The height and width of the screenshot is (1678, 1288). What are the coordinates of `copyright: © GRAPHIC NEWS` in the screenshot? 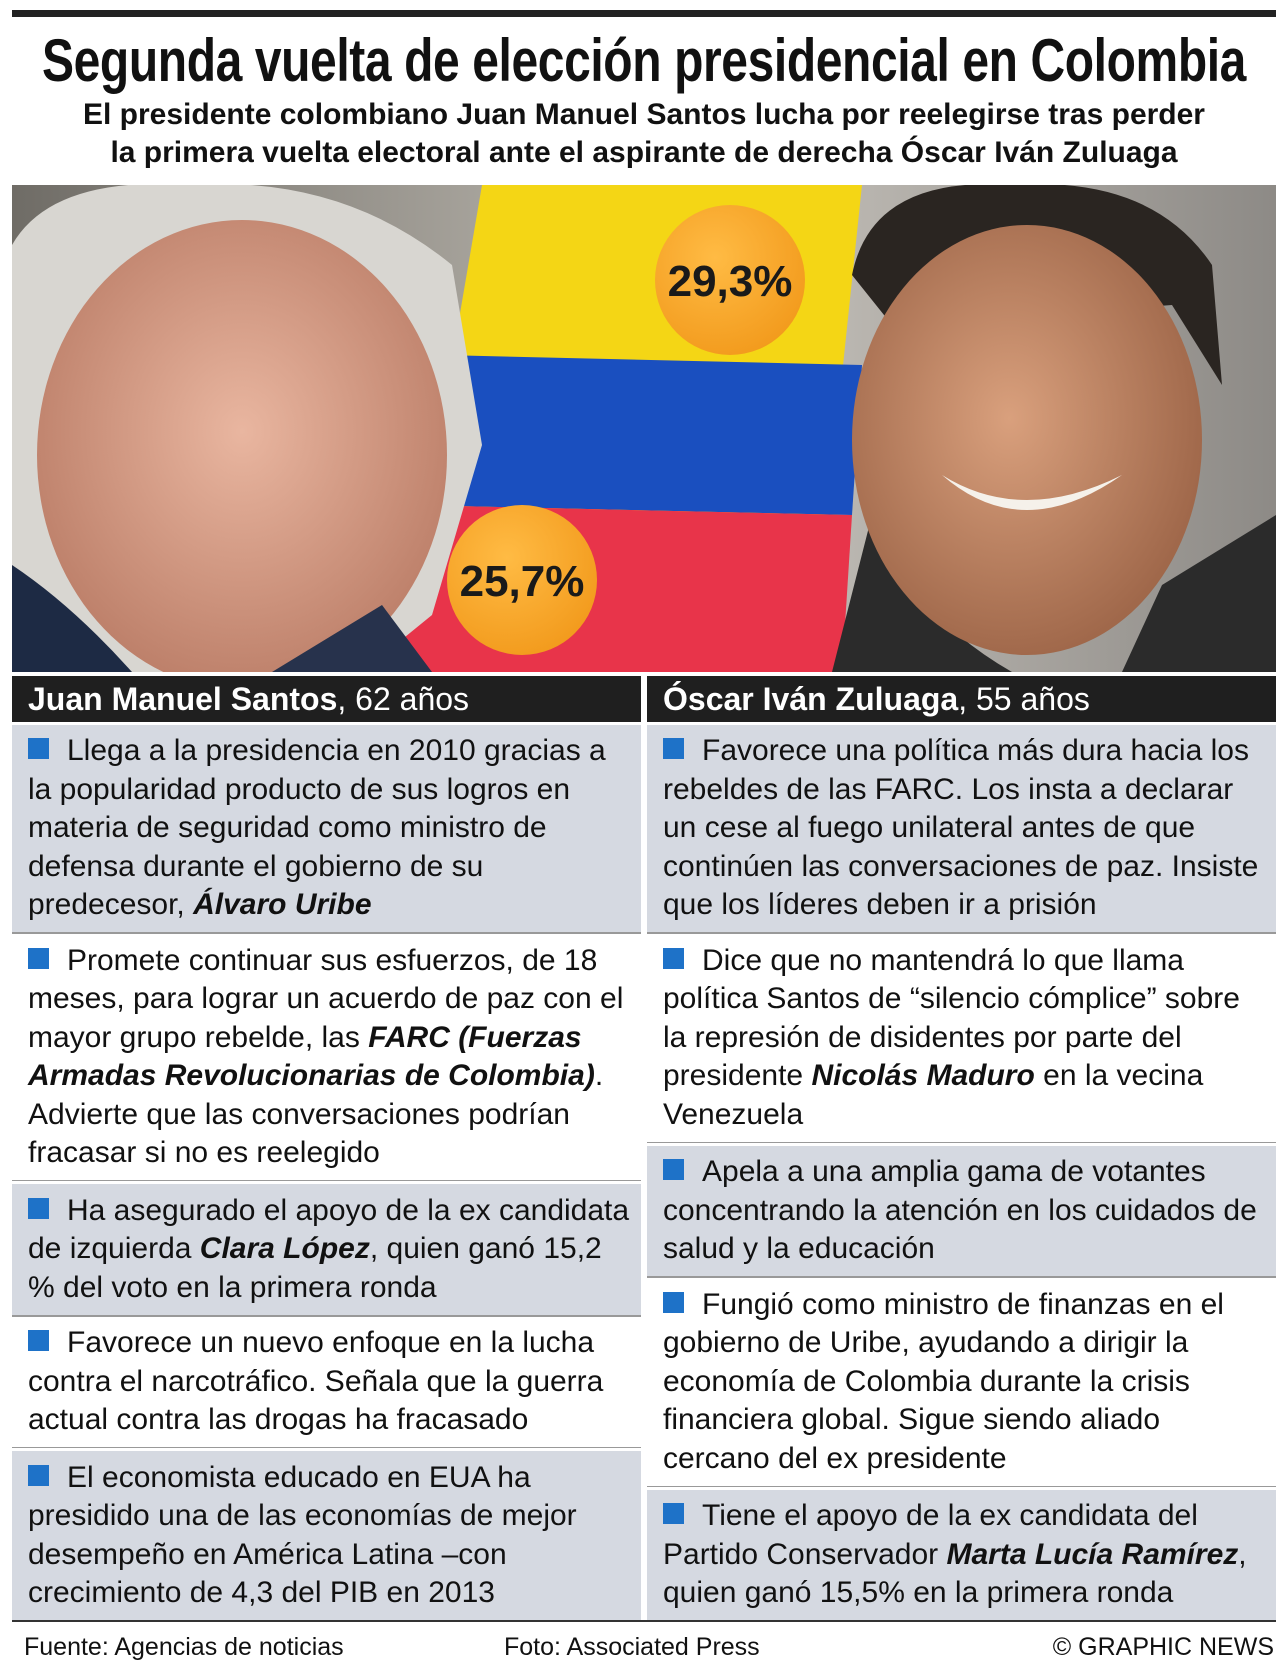 It's located at (1163, 1647).